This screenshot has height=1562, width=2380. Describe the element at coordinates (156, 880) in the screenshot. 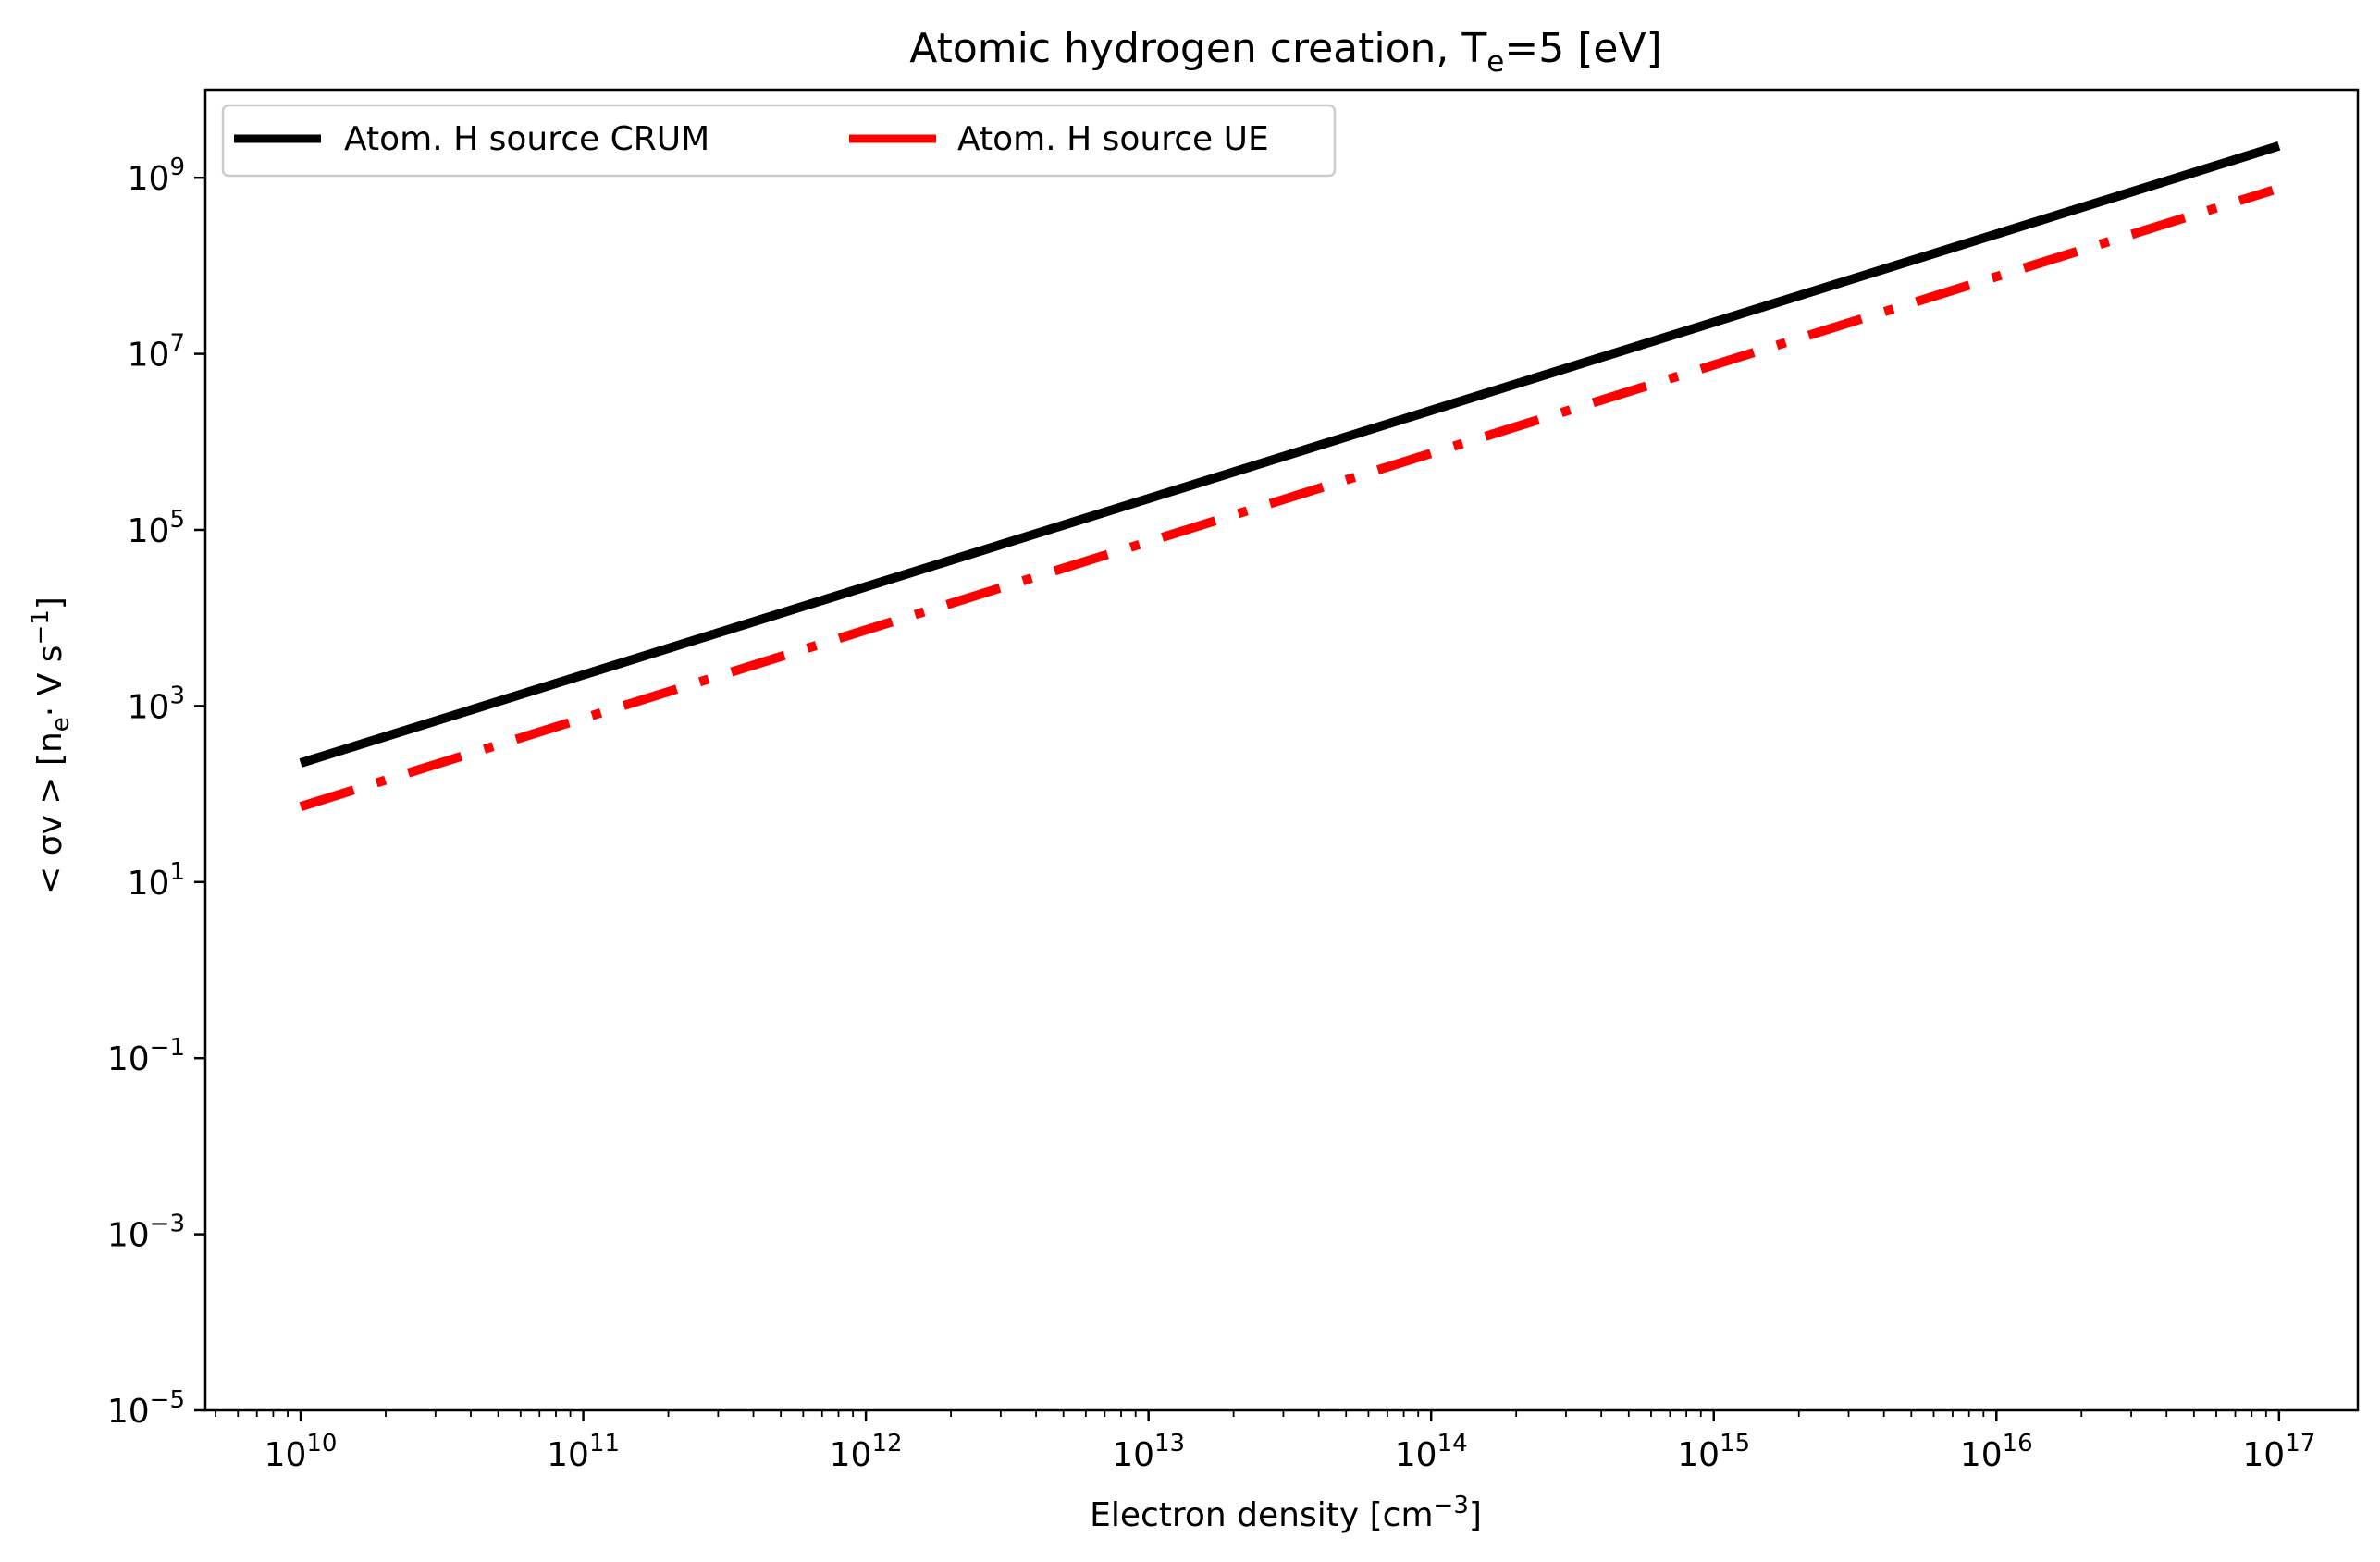

I see `y-tick-label: 10¹` at that location.